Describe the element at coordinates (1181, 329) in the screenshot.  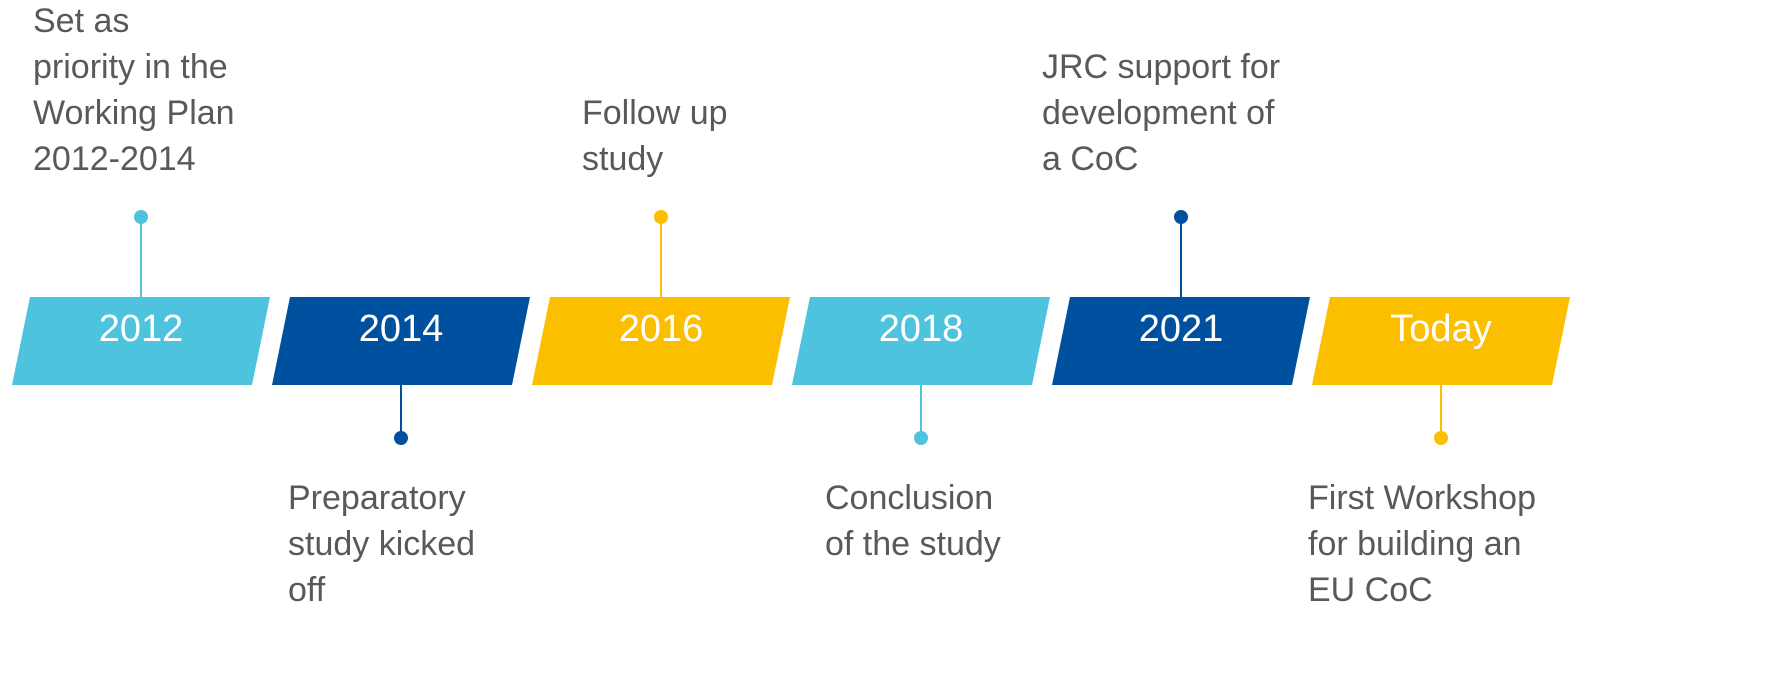
I see `year-label: 2021` at that location.